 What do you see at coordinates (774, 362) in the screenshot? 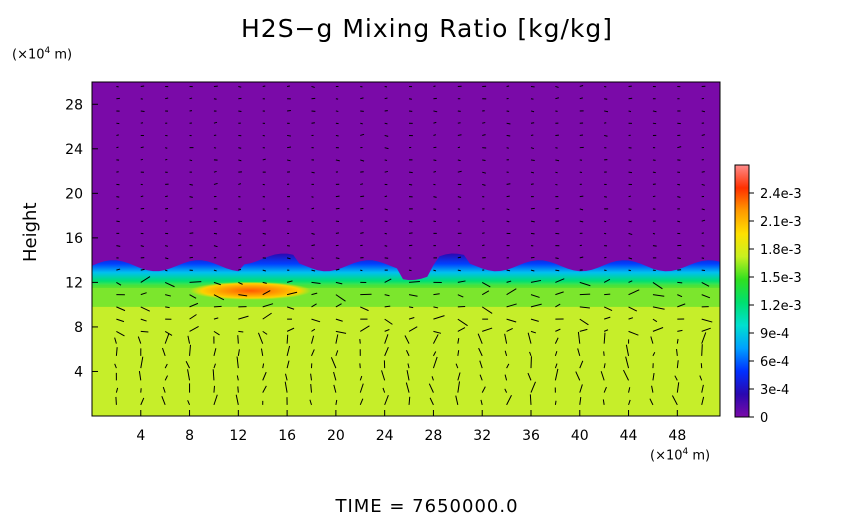
I see `colorbar-tick-label: 6e-4` at bounding box center [774, 362].